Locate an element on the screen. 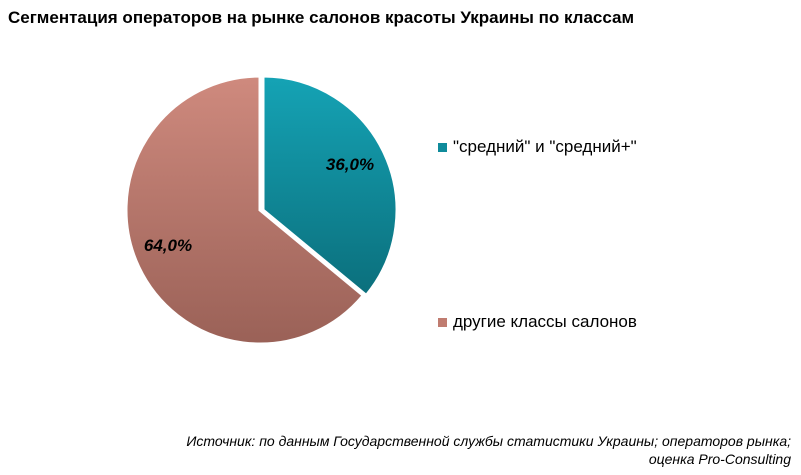 The height and width of the screenshot is (475, 801). legend-item-1: другие классы салонов is located at coordinates (537, 322).